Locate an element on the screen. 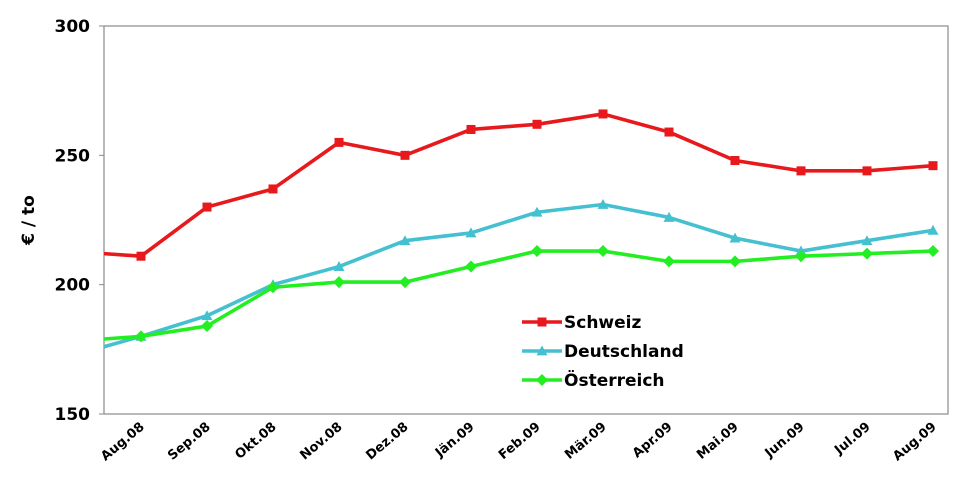 The height and width of the screenshot is (496, 960). x-tick-label: Aug.09 is located at coordinates (914, 442).